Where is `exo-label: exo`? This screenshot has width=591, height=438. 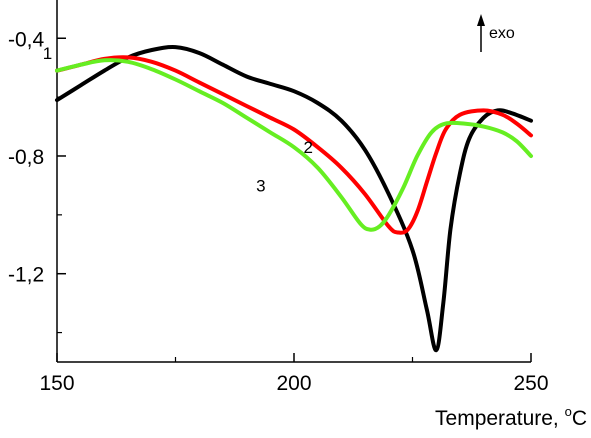 exo-label: exo is located at coordinates (502, 33).